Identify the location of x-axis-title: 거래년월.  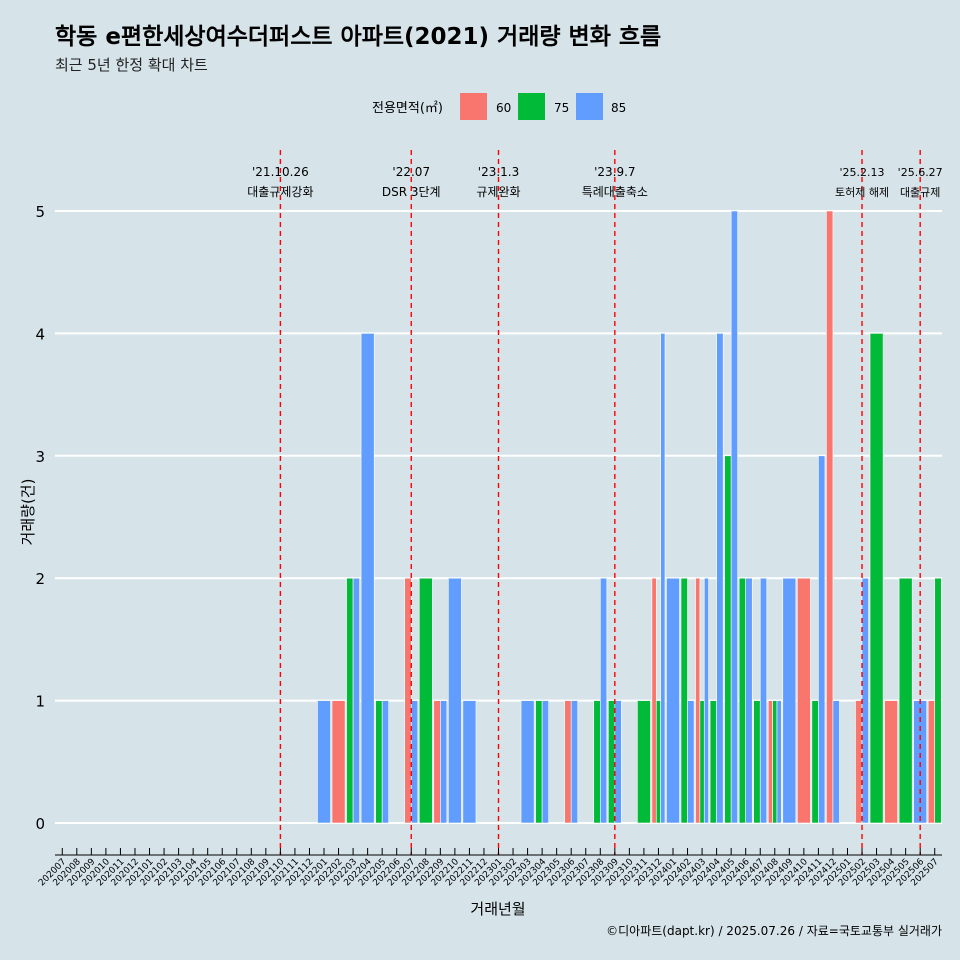
(497, 909).